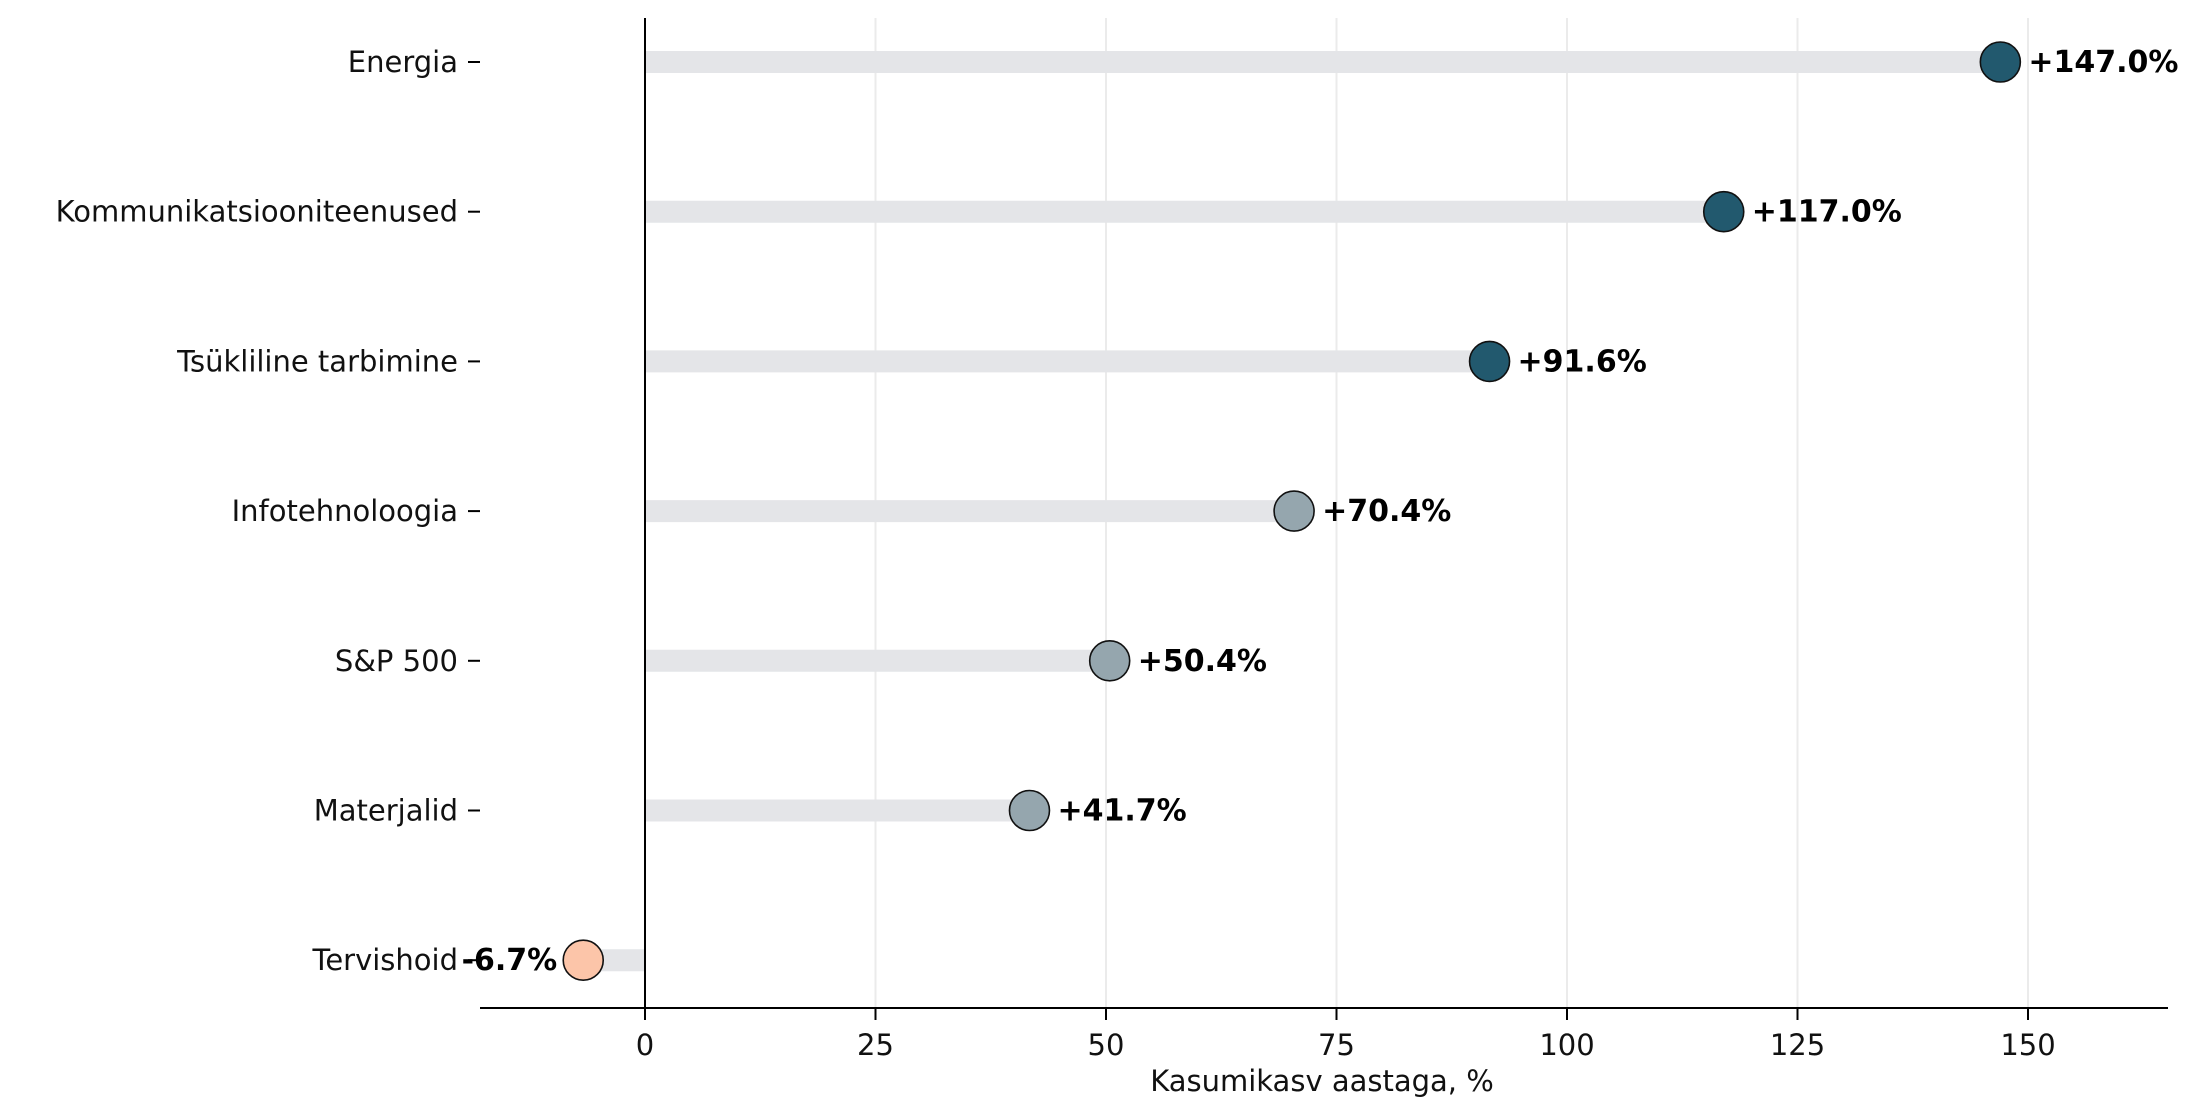  I want to click on x-tick-label-100: 100, so click(1566, 1045).